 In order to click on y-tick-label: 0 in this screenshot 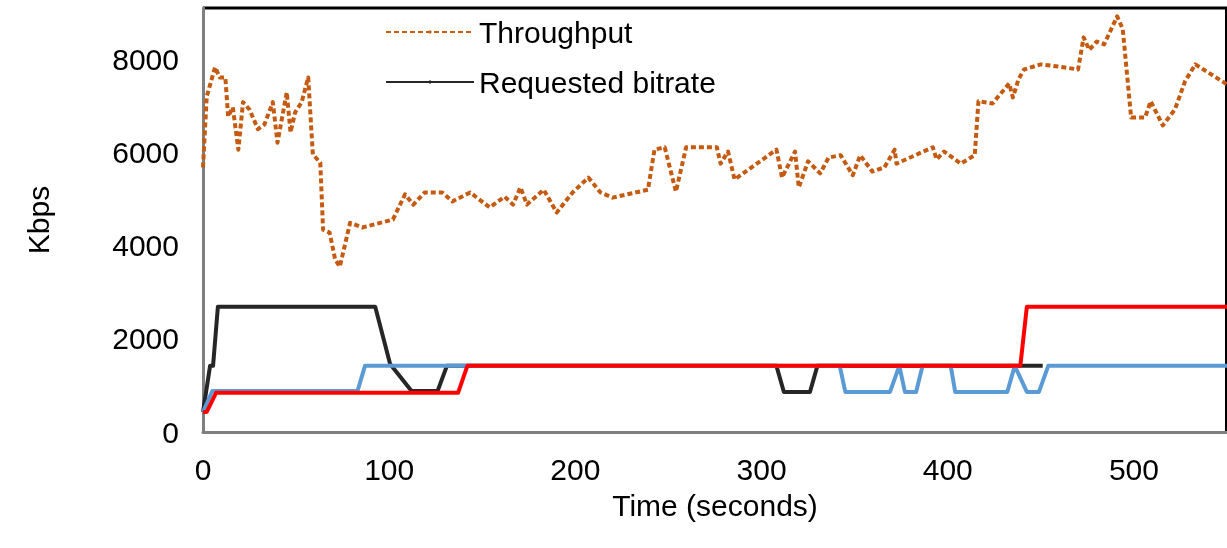, I will do `click(170, 432)`.